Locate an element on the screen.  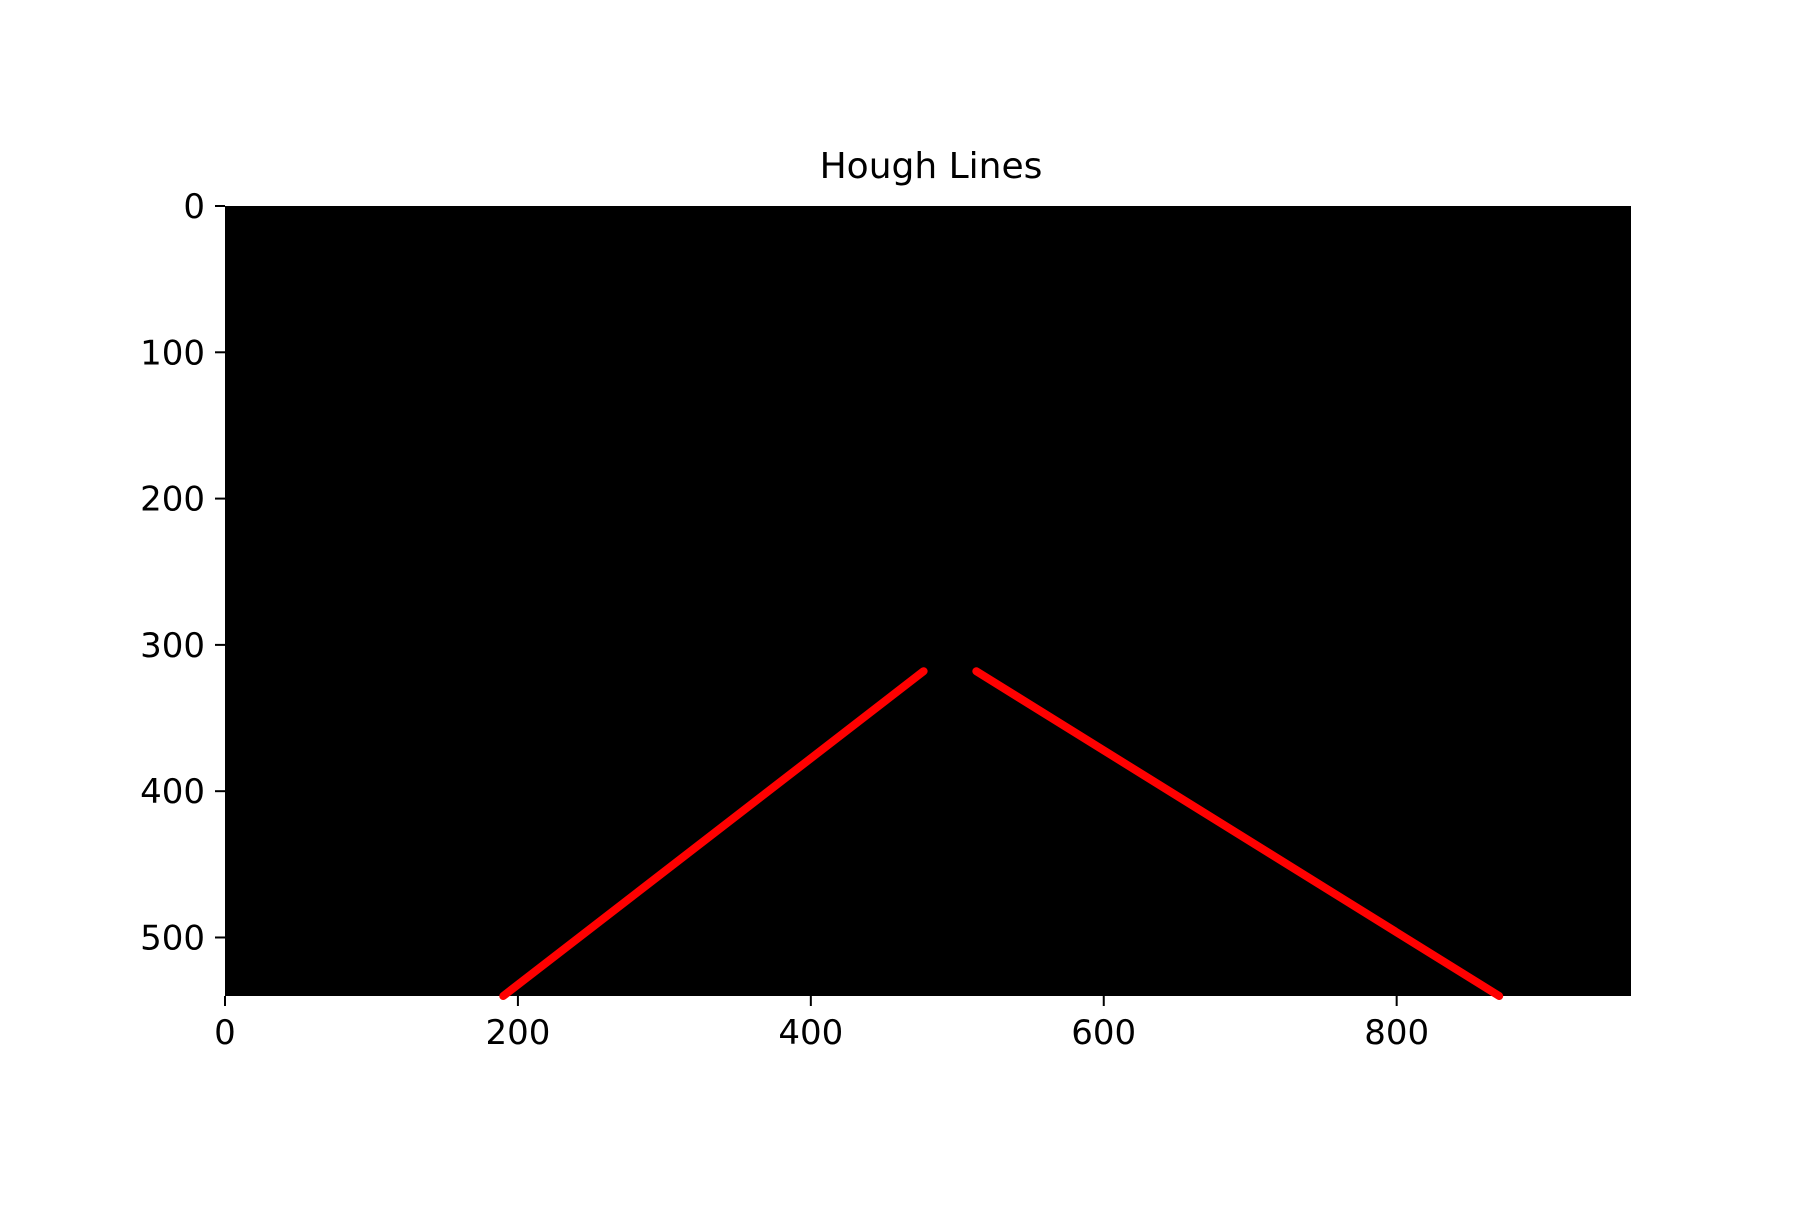
chart-title: Hough Lines is located at coordinates (931, 166).